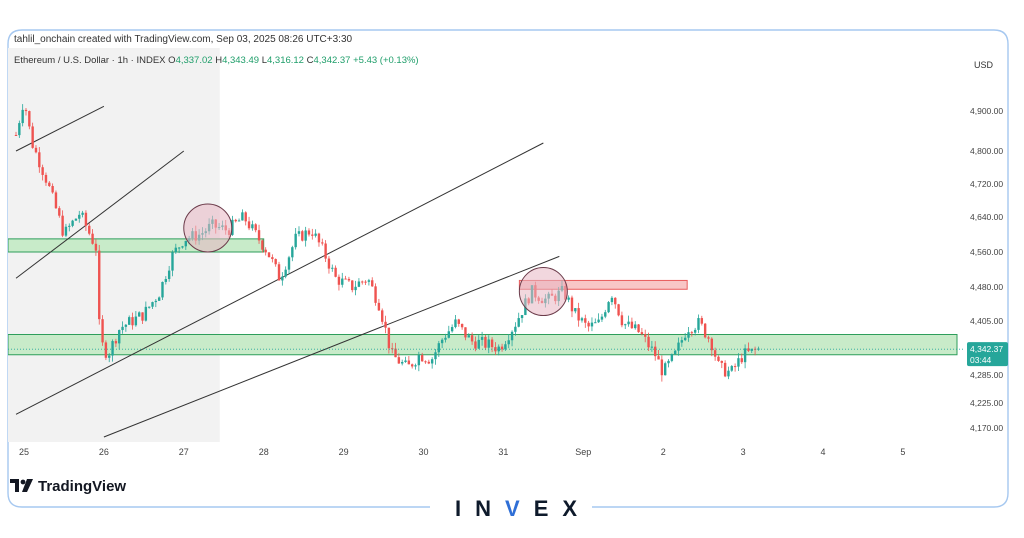 This screenshot has height=538, width=1024. Describe the element at coordinates (90, 60) in the screenshot. I see `symbol-name: Ethereum / U.S. Dollar · 1h · INDEX` at that location.